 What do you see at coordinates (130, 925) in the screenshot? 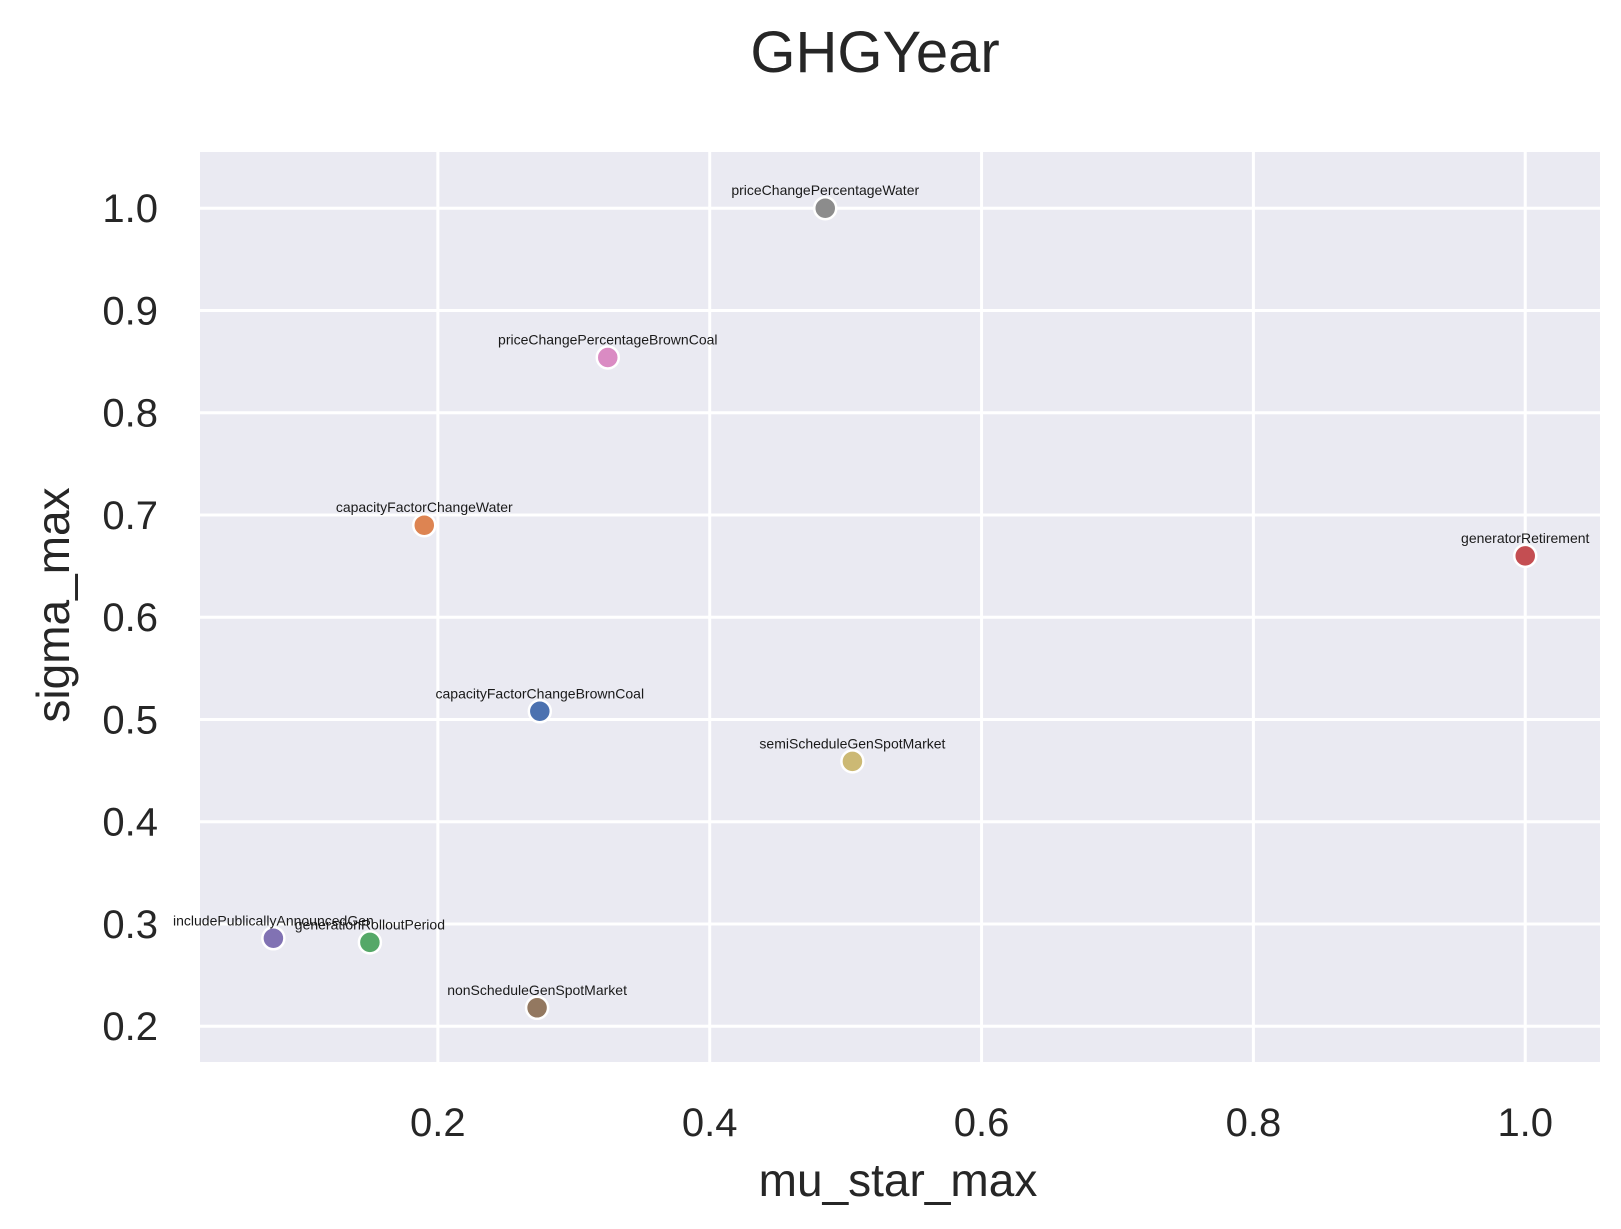
I see `y-tick-label: 0.3` at bounding box center [130, 925].